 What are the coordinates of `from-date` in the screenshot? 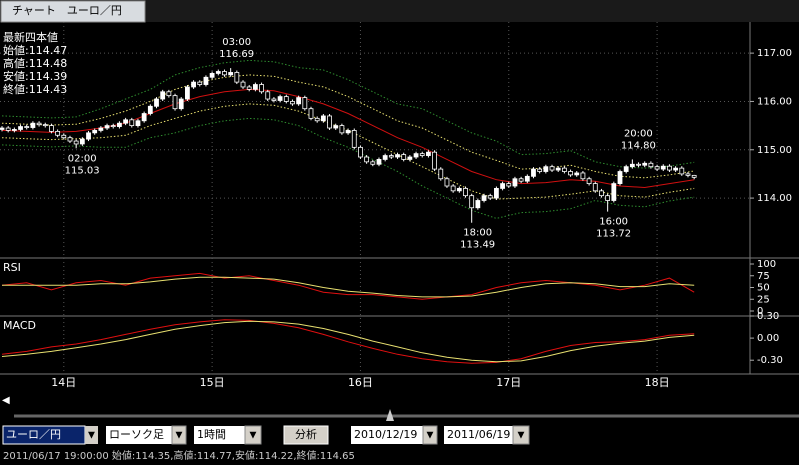 It's located at (387, 435).